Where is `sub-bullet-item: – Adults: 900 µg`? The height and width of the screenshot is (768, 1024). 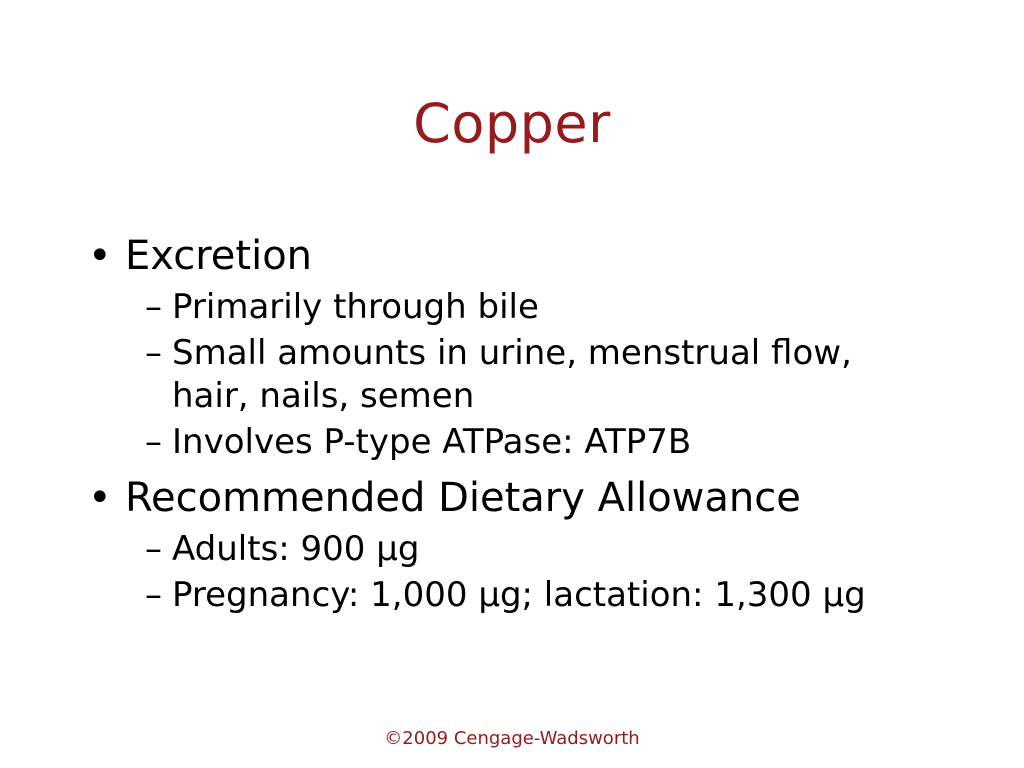 sub-bullet-item: – Adults: 900 µg is located at coordinates (551, 549).